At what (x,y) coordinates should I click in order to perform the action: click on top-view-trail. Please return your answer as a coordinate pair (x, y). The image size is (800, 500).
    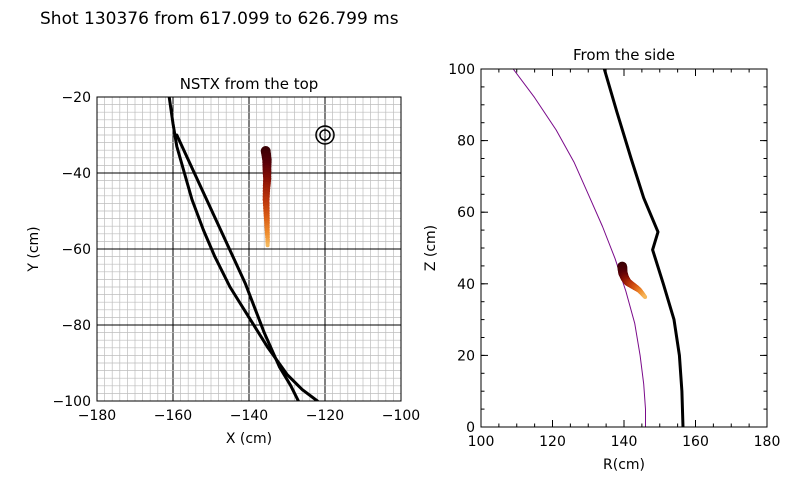
    Looking at the image, I should click on (266, 197).